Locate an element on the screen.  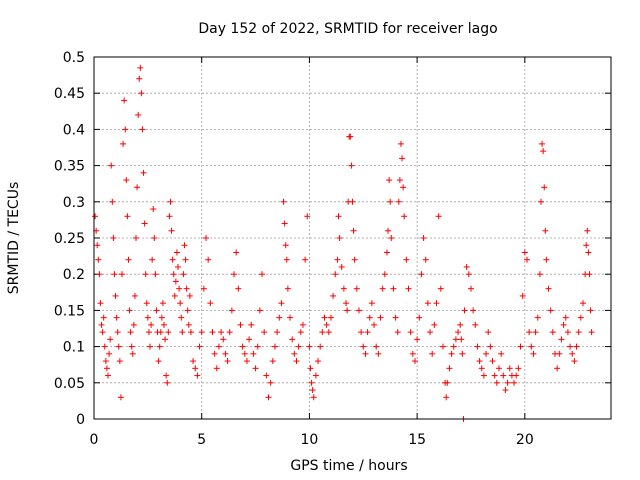
y-axis-label: SRMTID / TECUs is located at coordinates (14, 238).